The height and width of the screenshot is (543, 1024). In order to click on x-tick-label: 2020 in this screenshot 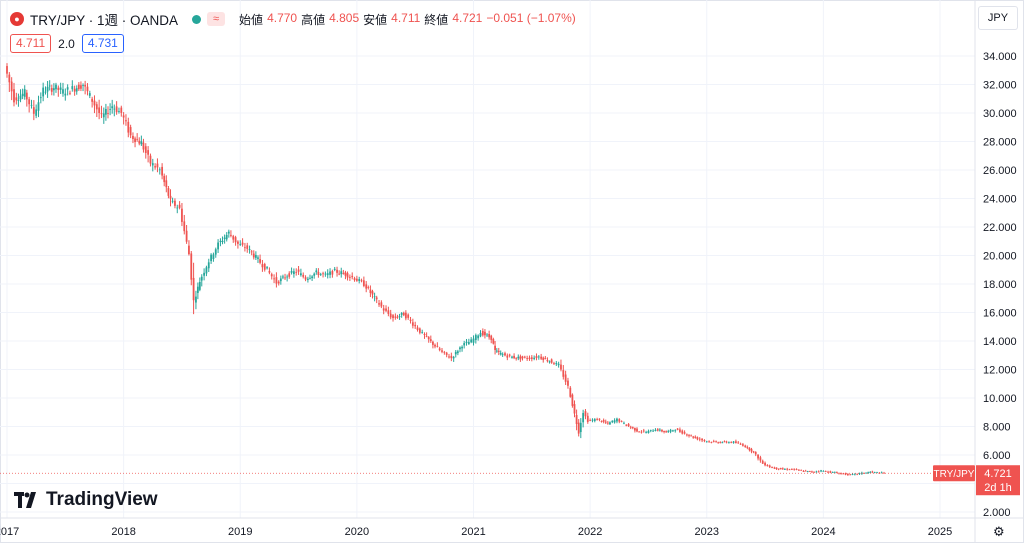, I will do `click(357, 532)`.